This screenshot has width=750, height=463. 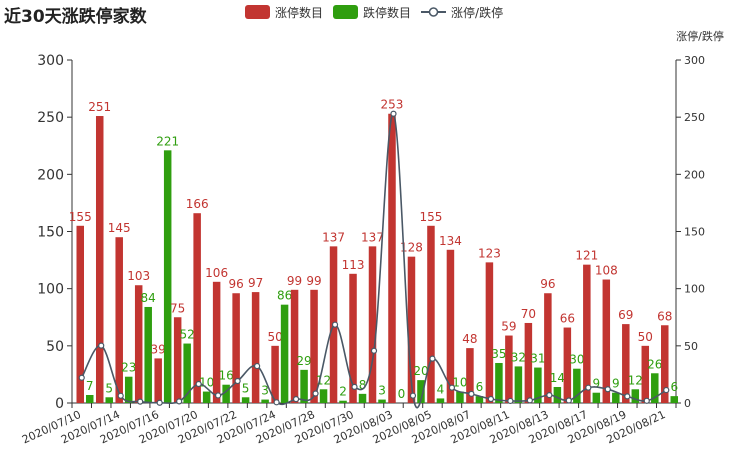 I want to click on data-label-up: 106, so click(x=216, y=273).